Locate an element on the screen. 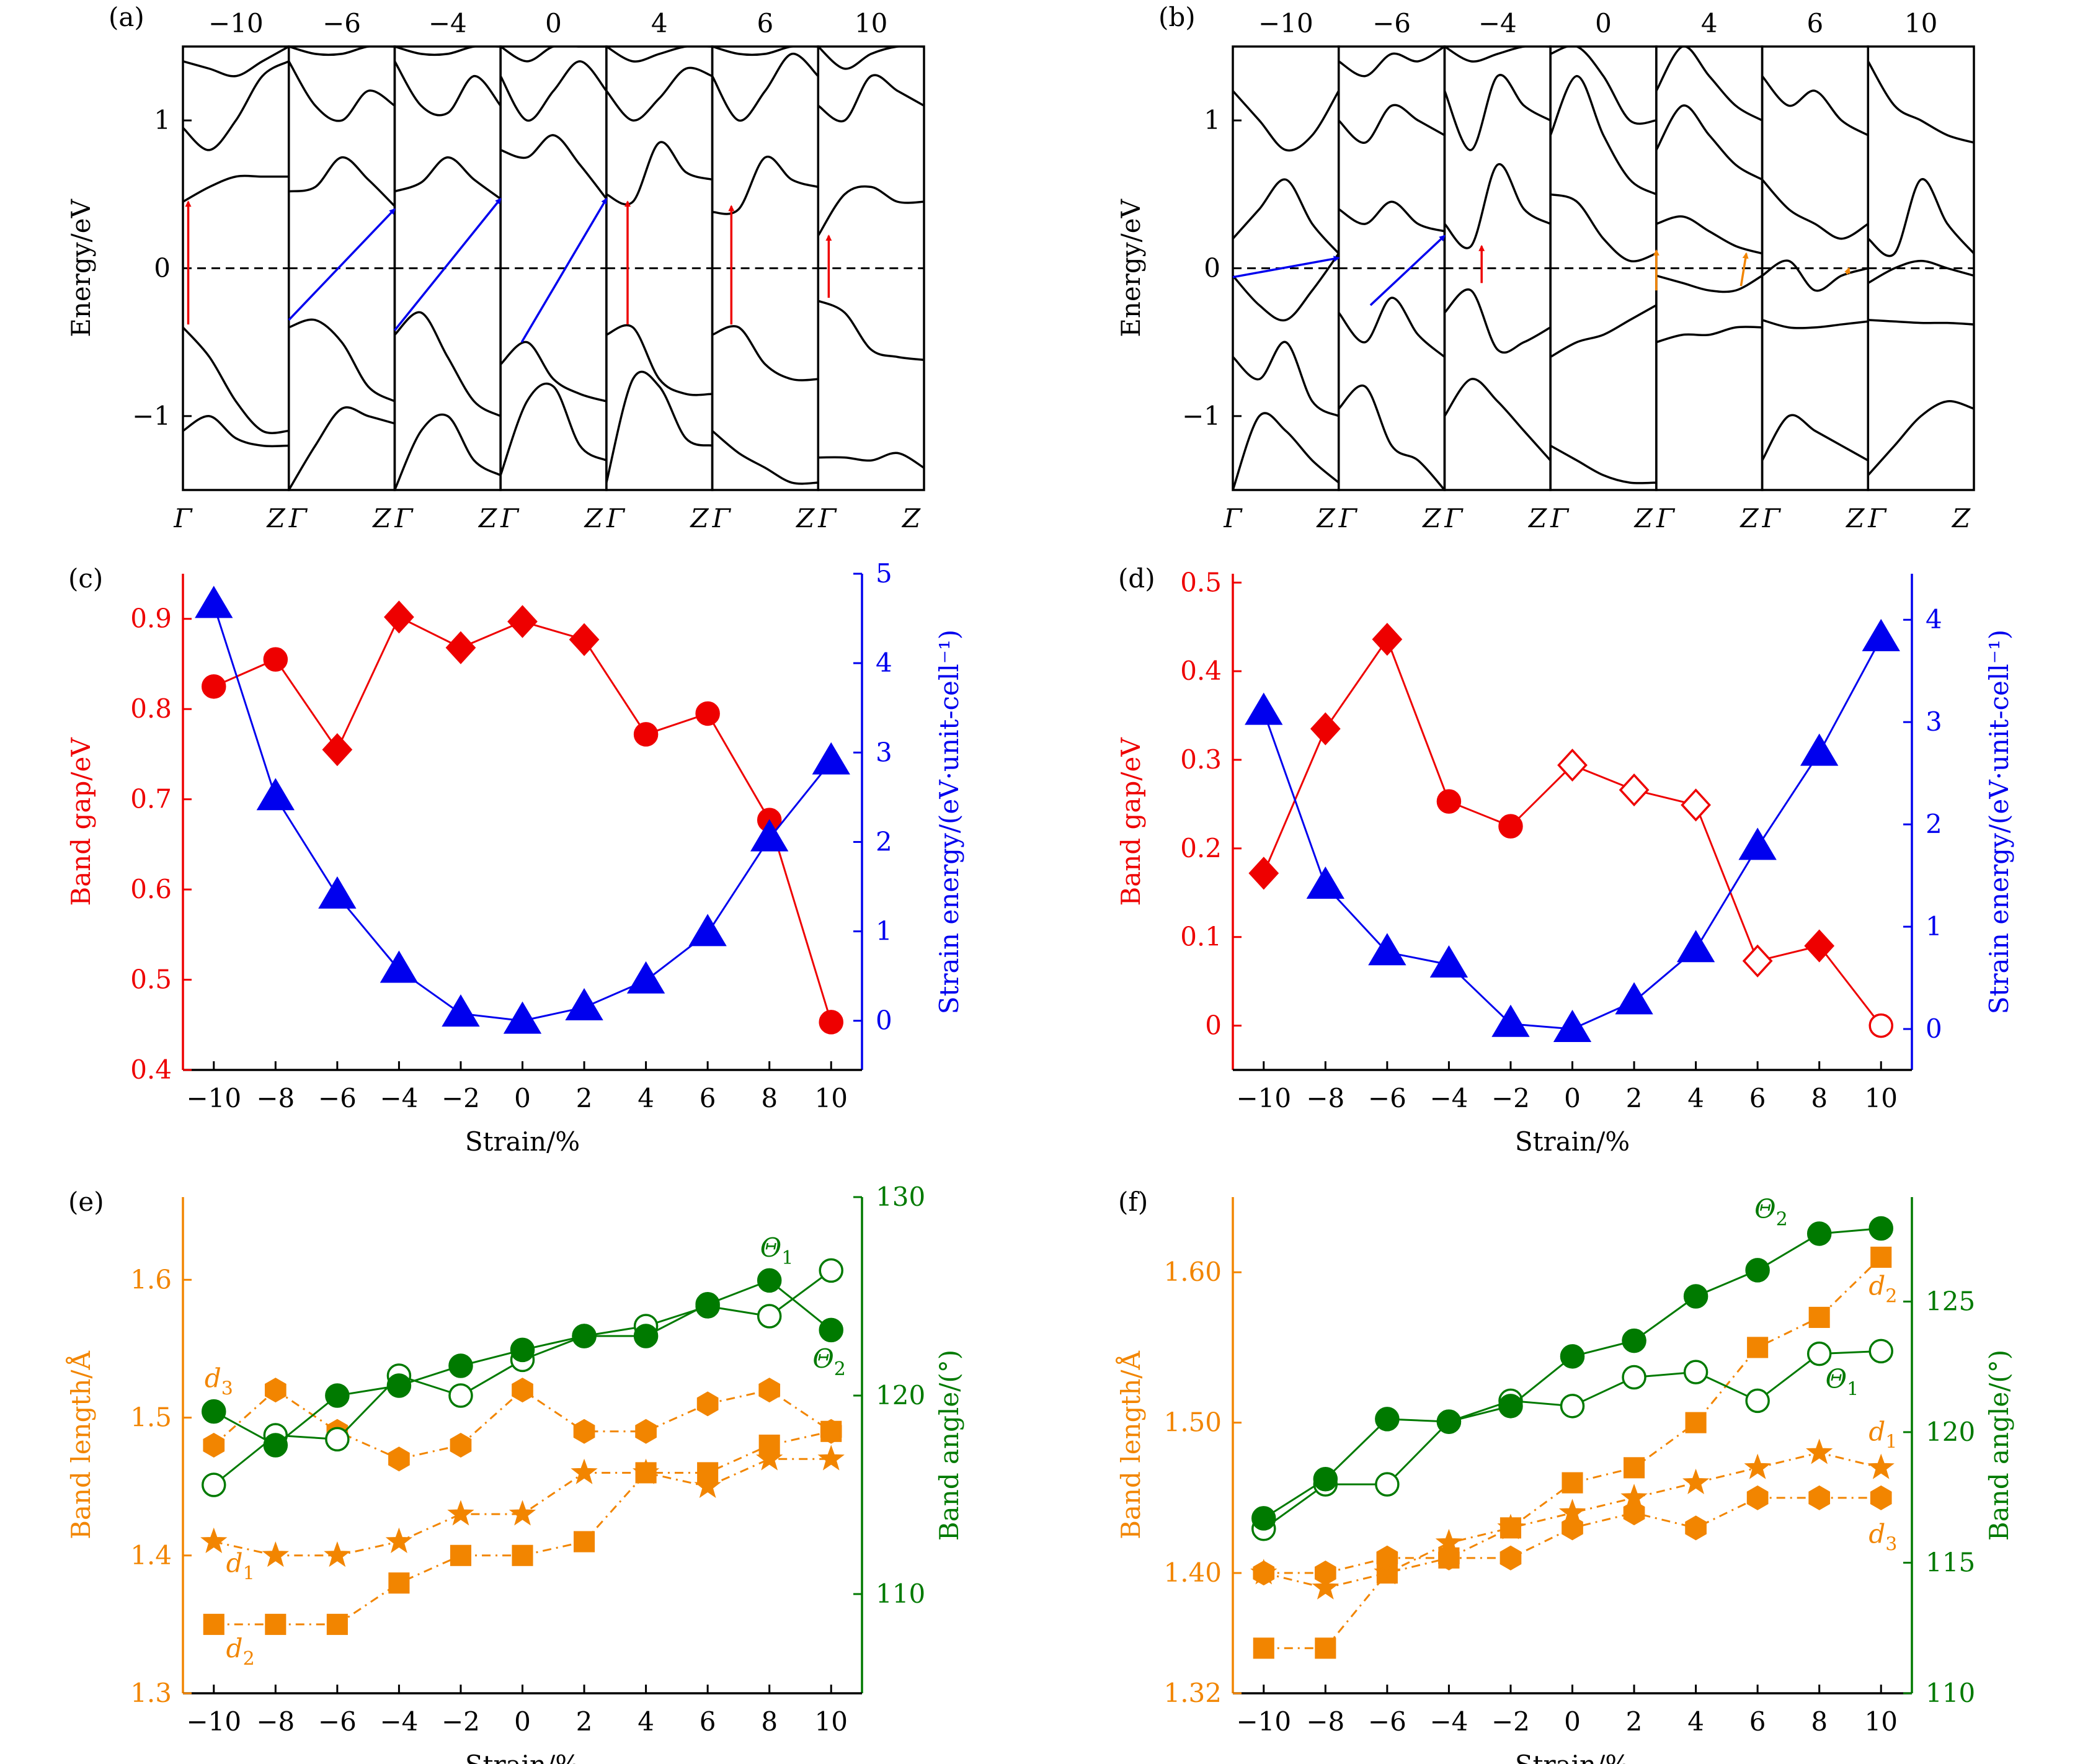  x-tick-label: 10 is located at coordinates (1882, 1098).